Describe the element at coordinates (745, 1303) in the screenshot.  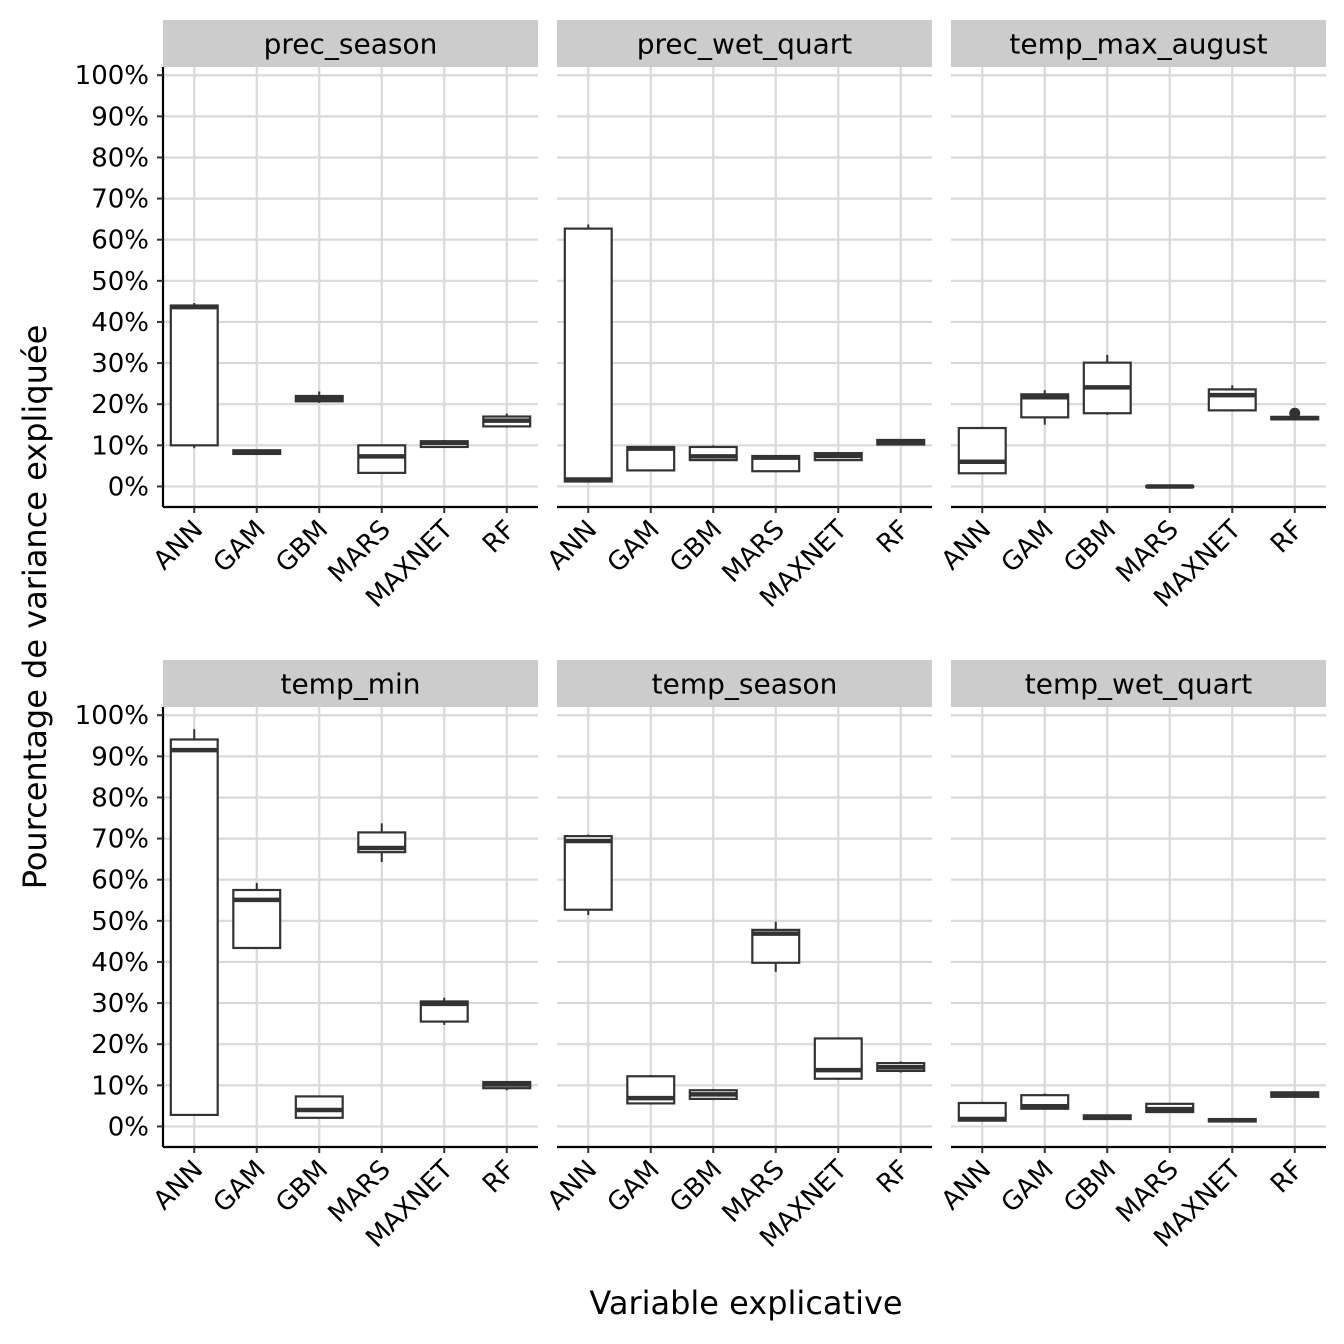
I see `x-axis-title: Variable explicative` at that location.